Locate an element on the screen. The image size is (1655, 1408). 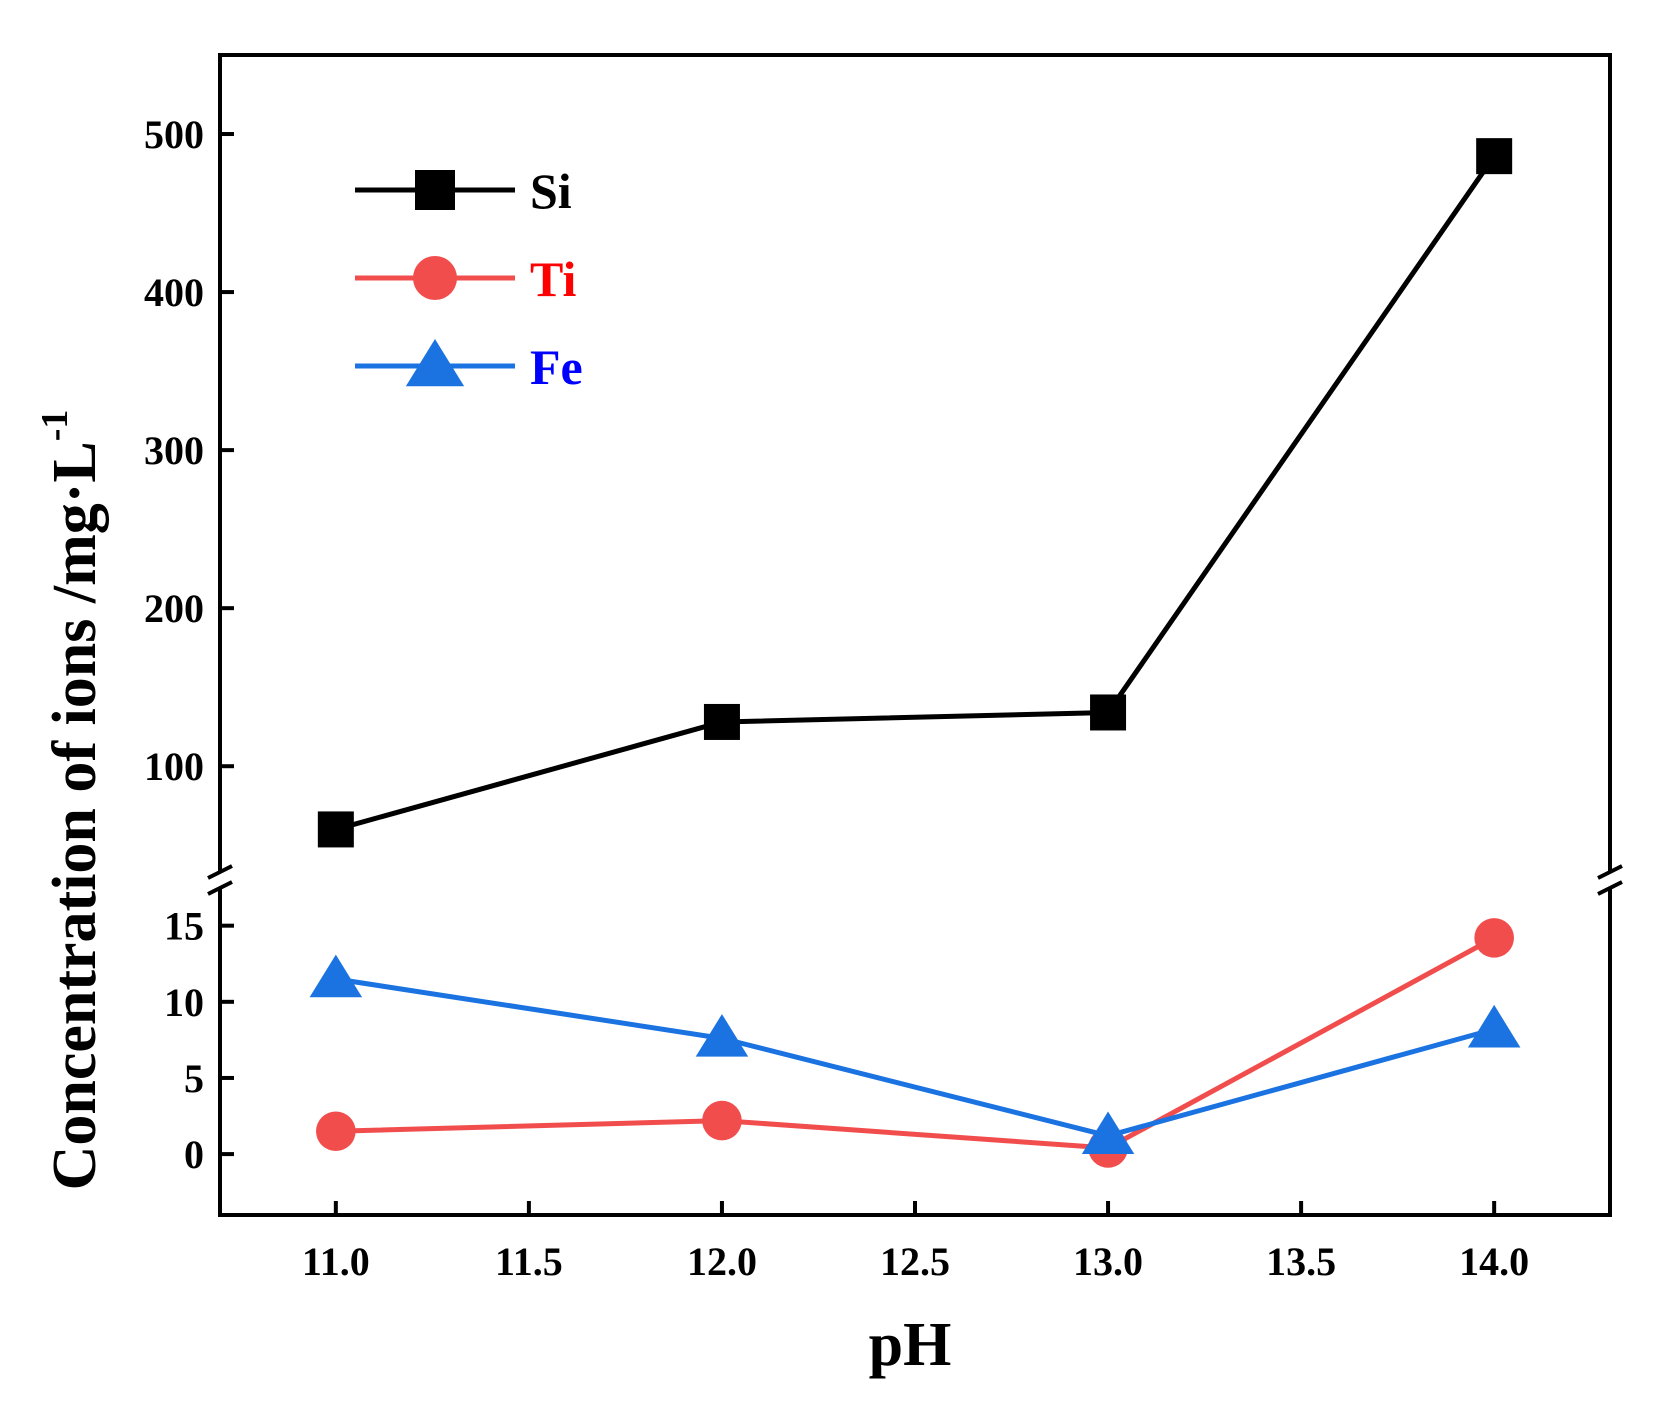
y-tick-label-lower: 15 is located at coordinates (184, 926).